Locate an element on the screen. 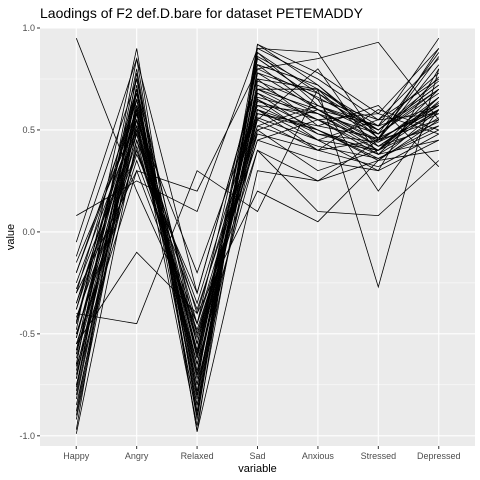 The width and height of the screenshot is (480, 480). y-tick-label: 0.5 is located at coordinates (28, 130).